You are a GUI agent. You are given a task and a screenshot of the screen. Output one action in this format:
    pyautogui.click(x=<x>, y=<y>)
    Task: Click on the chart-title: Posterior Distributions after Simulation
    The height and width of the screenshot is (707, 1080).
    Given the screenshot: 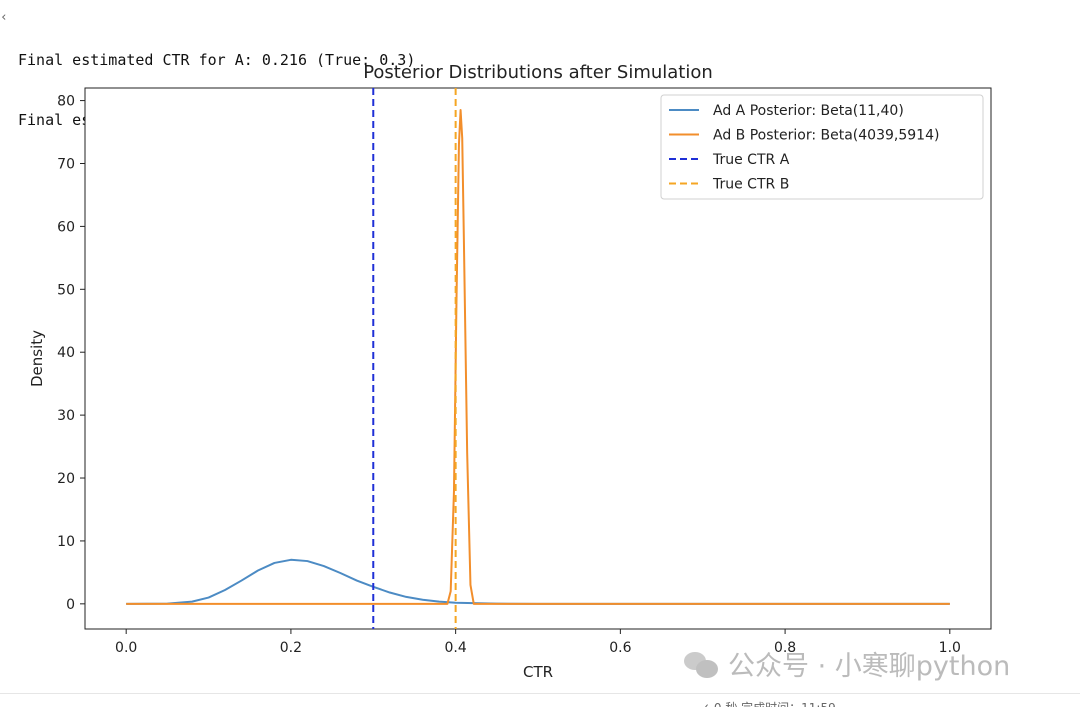 What is the action you would take?
    pyautogui.click(x=538, y=72)
    